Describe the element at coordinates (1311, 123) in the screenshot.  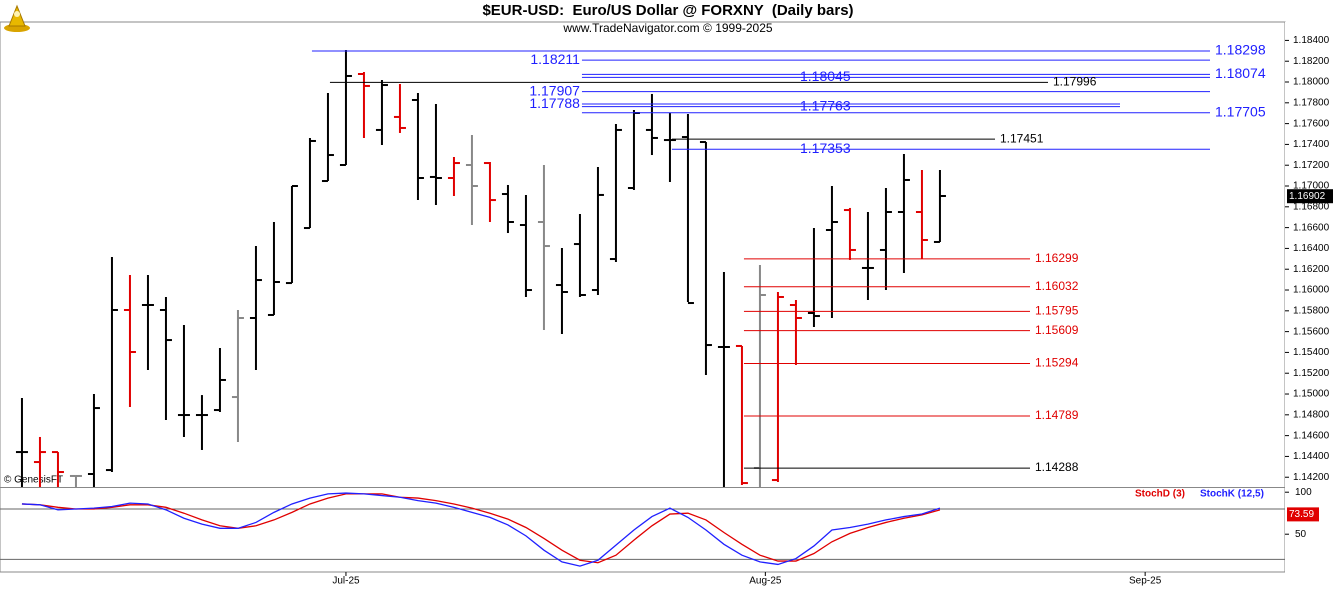
I see `y-tick-label: 1.17600` at that location.